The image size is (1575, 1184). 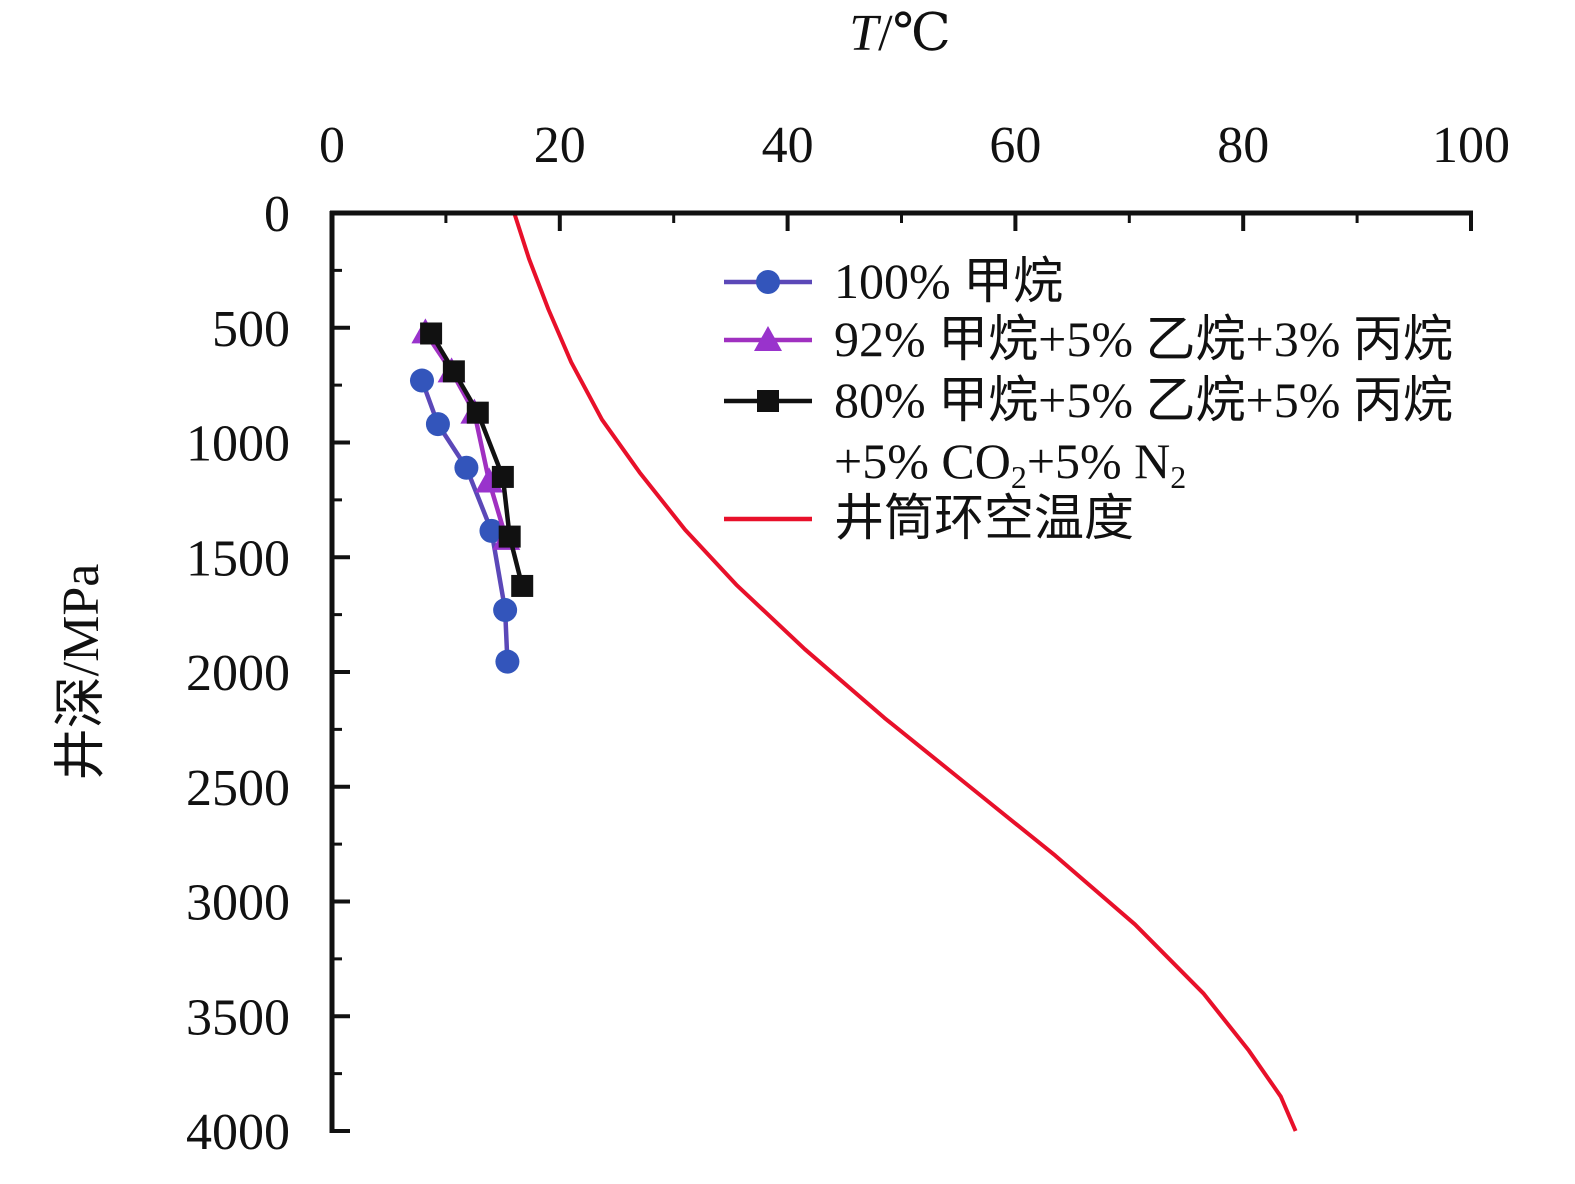 What do you see at coordinates (238, 673) in the screenshot?
I see `y-tick-label: 2000` at bounding box center [238, 673].